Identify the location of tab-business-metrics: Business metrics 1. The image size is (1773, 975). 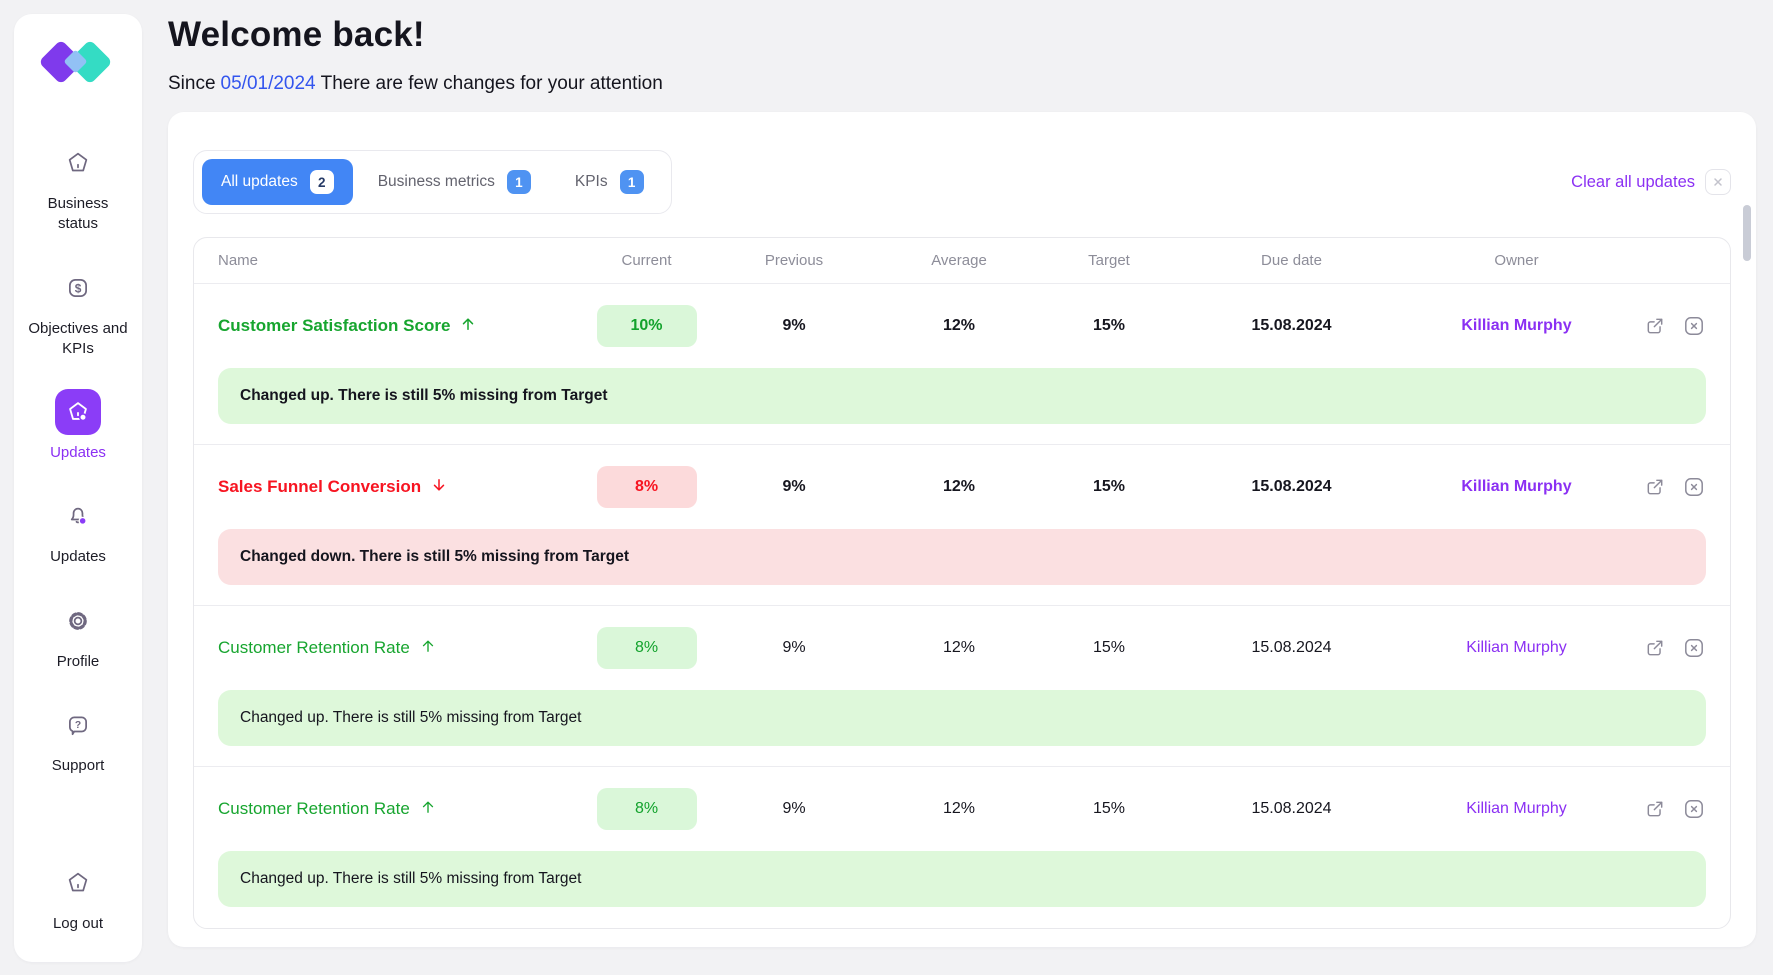
(454, 182).